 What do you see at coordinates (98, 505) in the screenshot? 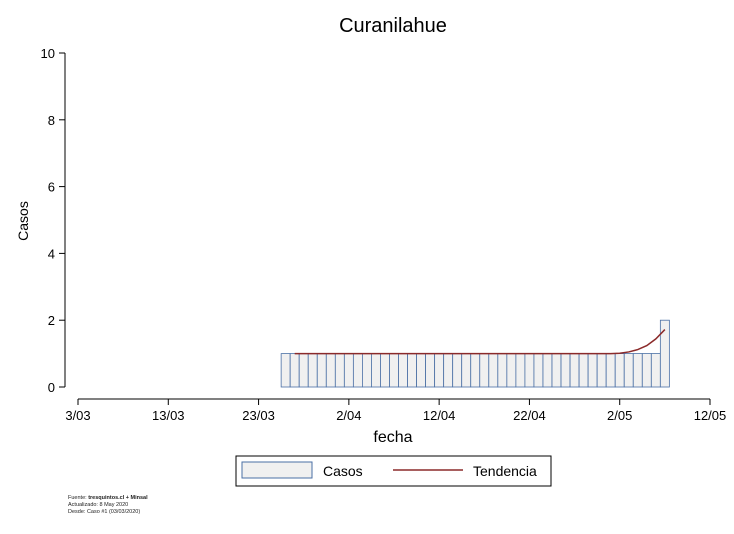
I see `footer-updated: Actualizado: 8 May 2020` at bounding box center [98, 505].